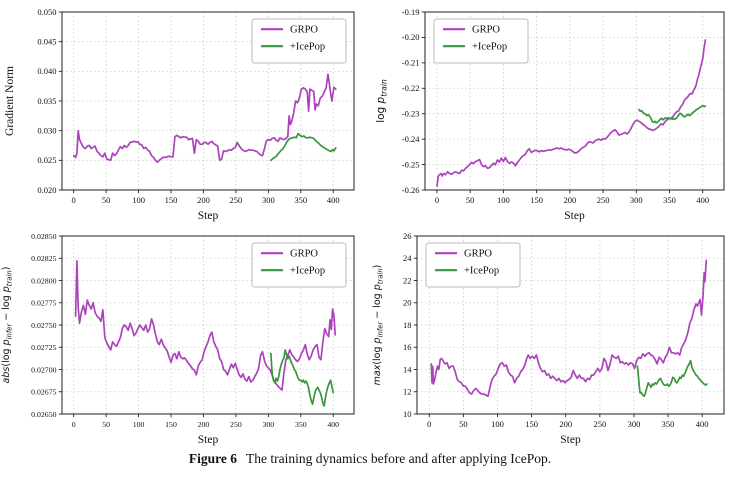 The height and width of the screenshot is (487, 740). What do you see at coordinates (46, 130) in the screenshot?
I see `svg-text: 0.030` at bounding box center [46, 130].